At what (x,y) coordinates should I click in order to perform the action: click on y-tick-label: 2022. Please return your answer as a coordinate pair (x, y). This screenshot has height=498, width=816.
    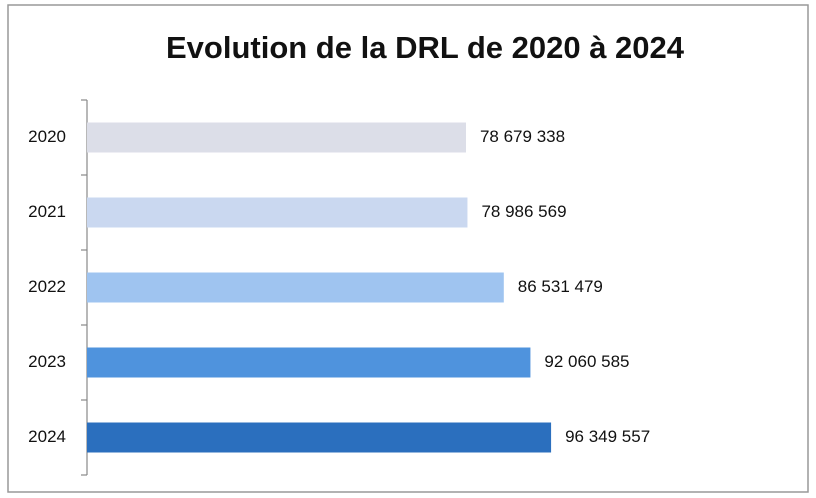
    Looking at the image, I should click on (47, 286).